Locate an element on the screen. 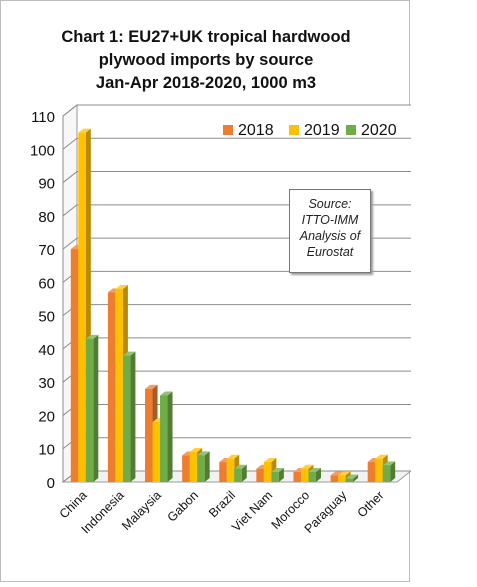 The width and height of the screenshot is (477, 587). bar-other-2019 is located at coordinates (379, 470).